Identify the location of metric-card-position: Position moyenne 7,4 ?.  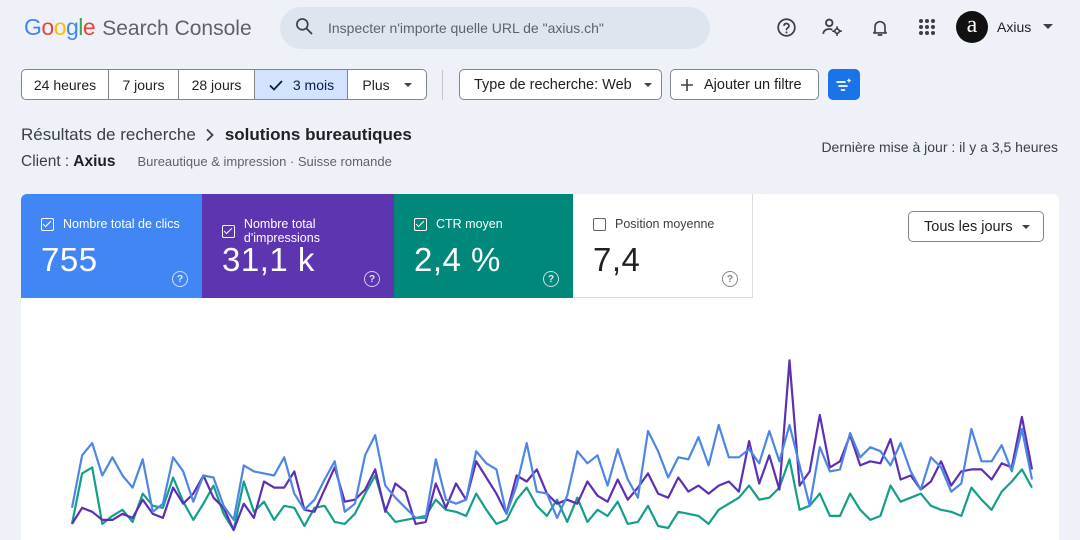
(663, 246).